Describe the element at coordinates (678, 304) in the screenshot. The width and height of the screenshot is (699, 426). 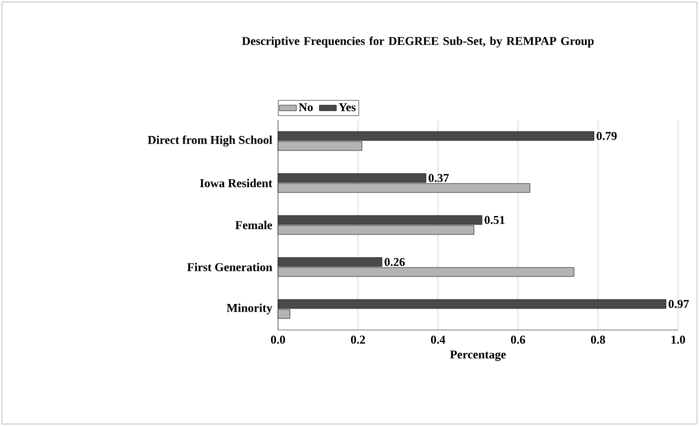
I see `data-label: 0.97` at that location.